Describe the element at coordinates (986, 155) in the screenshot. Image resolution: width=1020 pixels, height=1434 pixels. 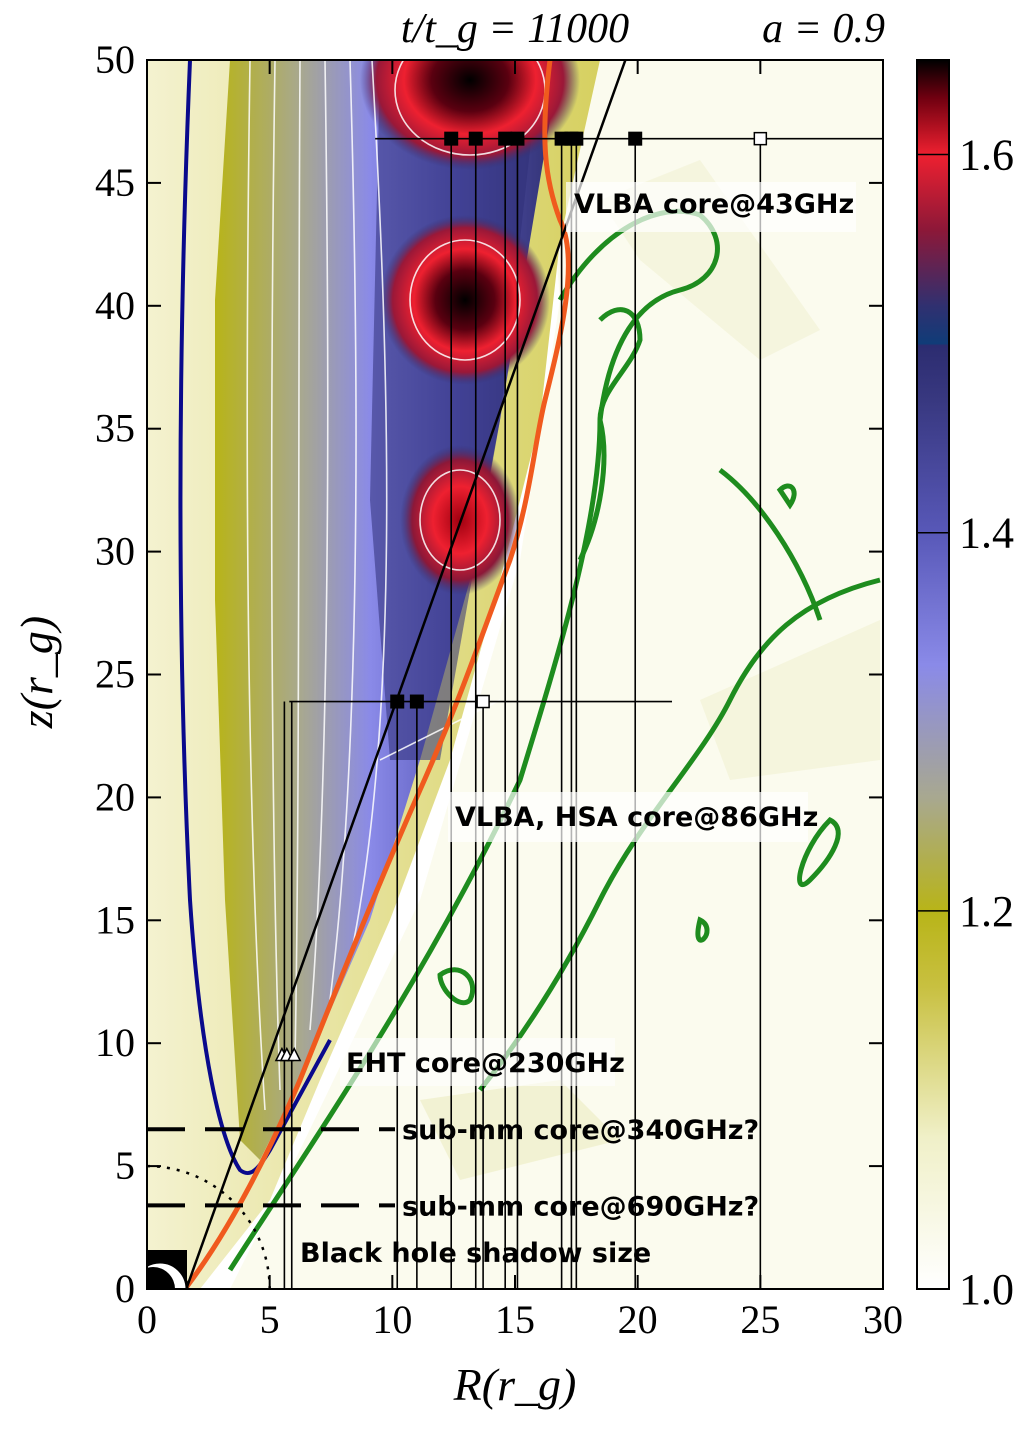
I see `colorbar-tick-label: 1.6` at that location.